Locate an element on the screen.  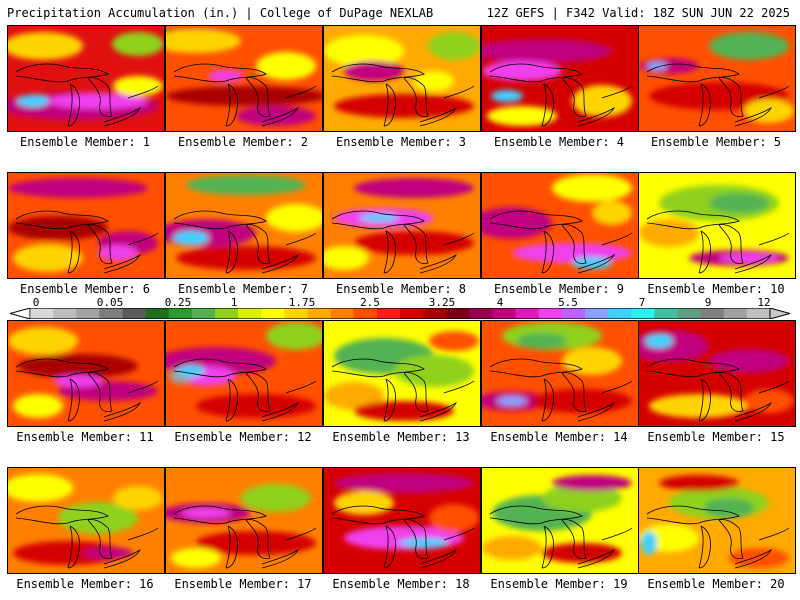
ensemble-member-label: Ensemble Member: 1 is located at coordinates (85, 142).